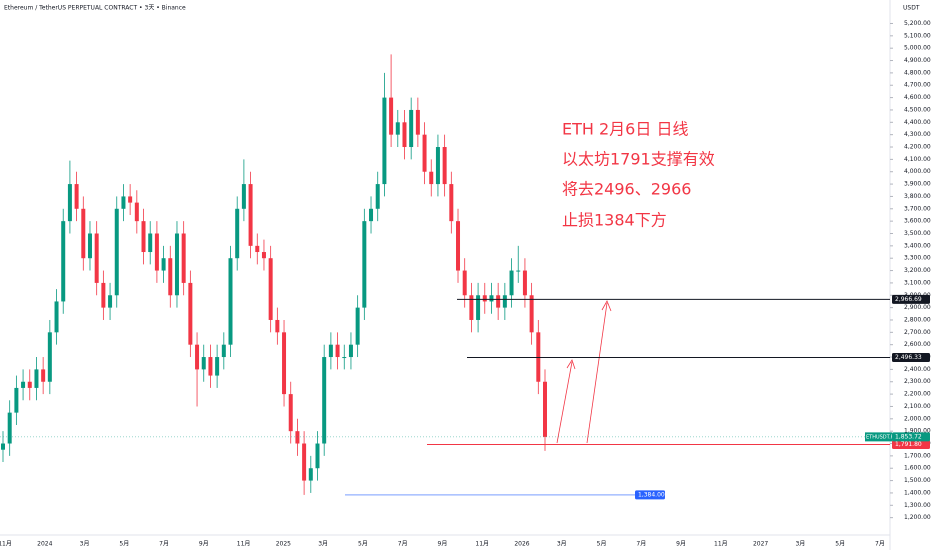 The width and height of the screenshot is (932, 550). I want to click on y-tick-label: 3,800.00, so click(917, 196).